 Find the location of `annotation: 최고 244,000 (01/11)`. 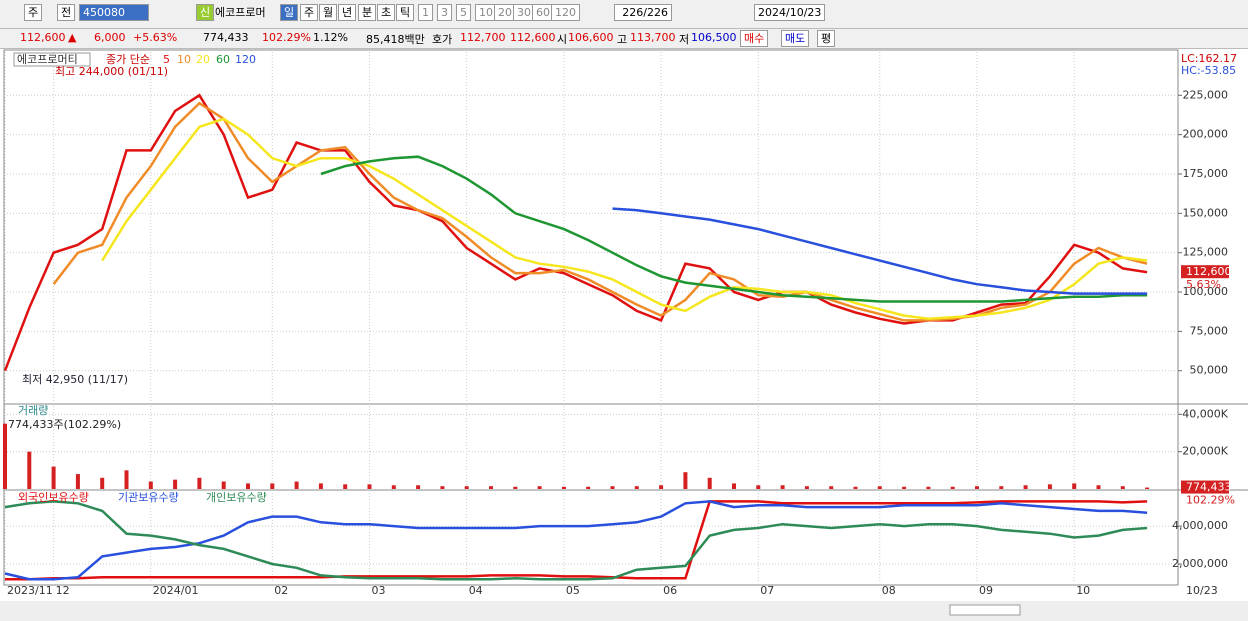

annotation: 최고 244,000 (01/11) is located at coordinates (111, 71).